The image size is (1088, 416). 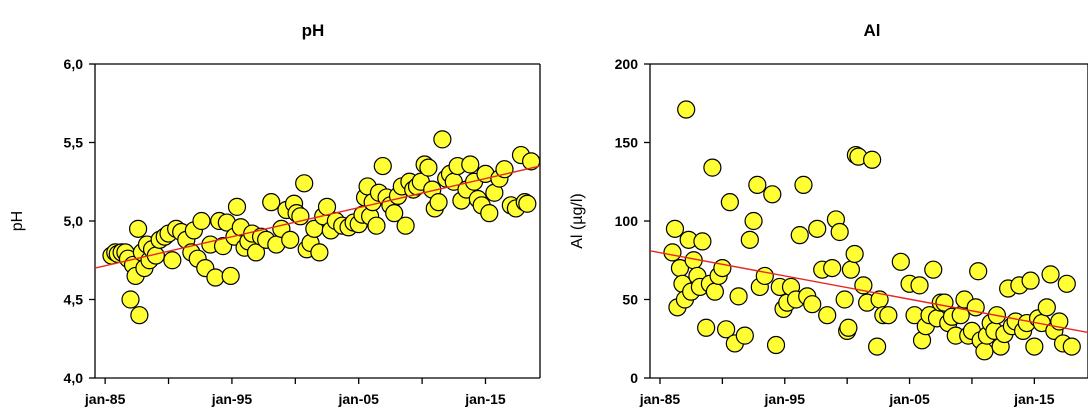 I want to click on y-tick-label: 150, so click(x=627, y=143).